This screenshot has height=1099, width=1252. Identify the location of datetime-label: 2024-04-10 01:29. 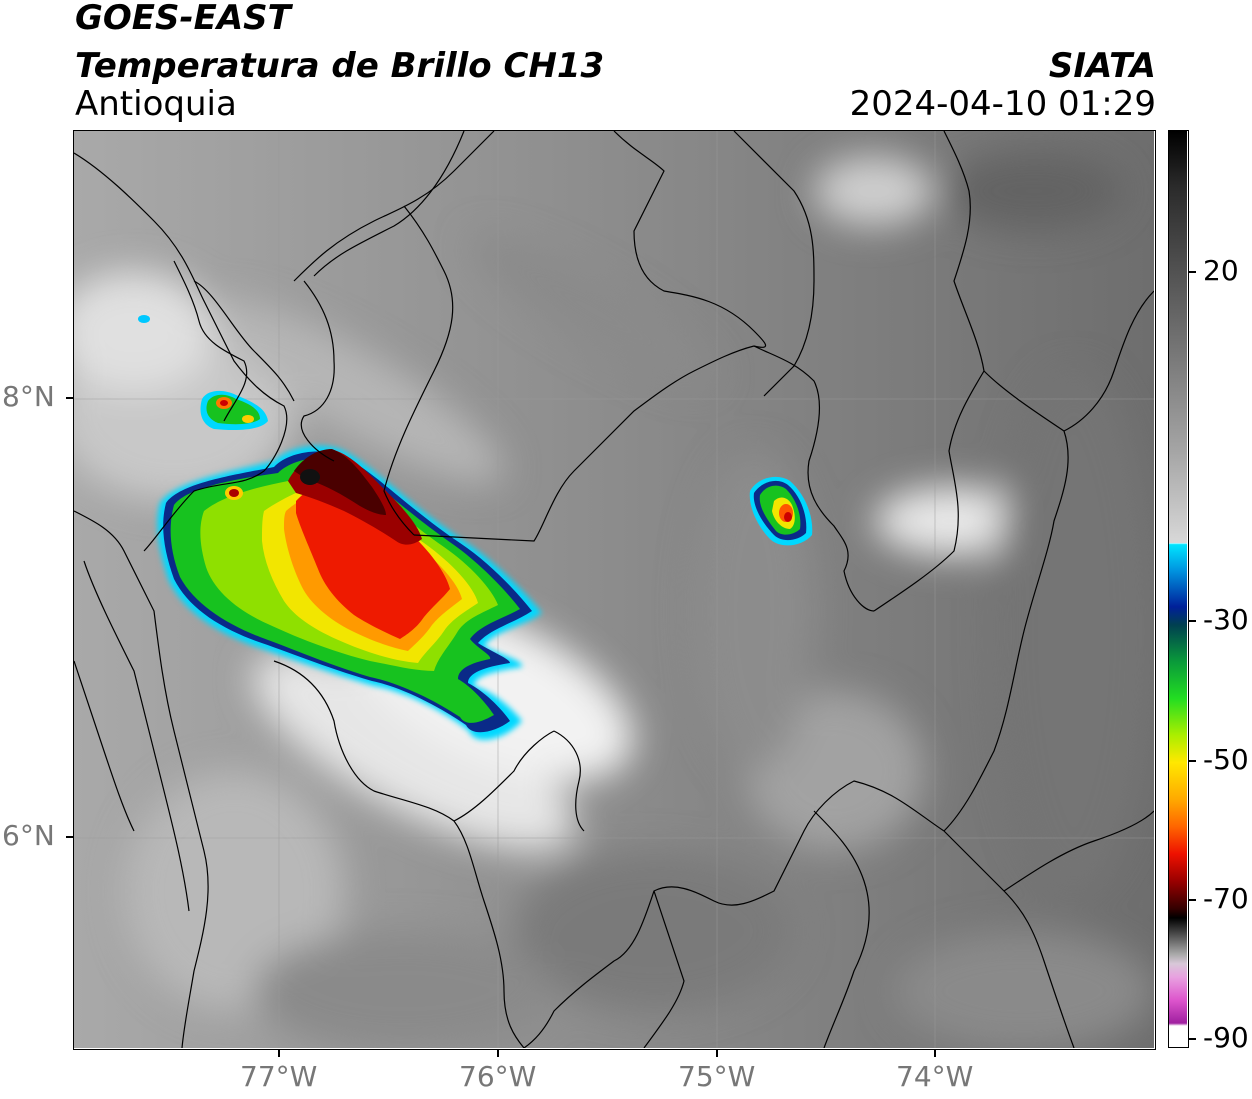
(1002, 104).